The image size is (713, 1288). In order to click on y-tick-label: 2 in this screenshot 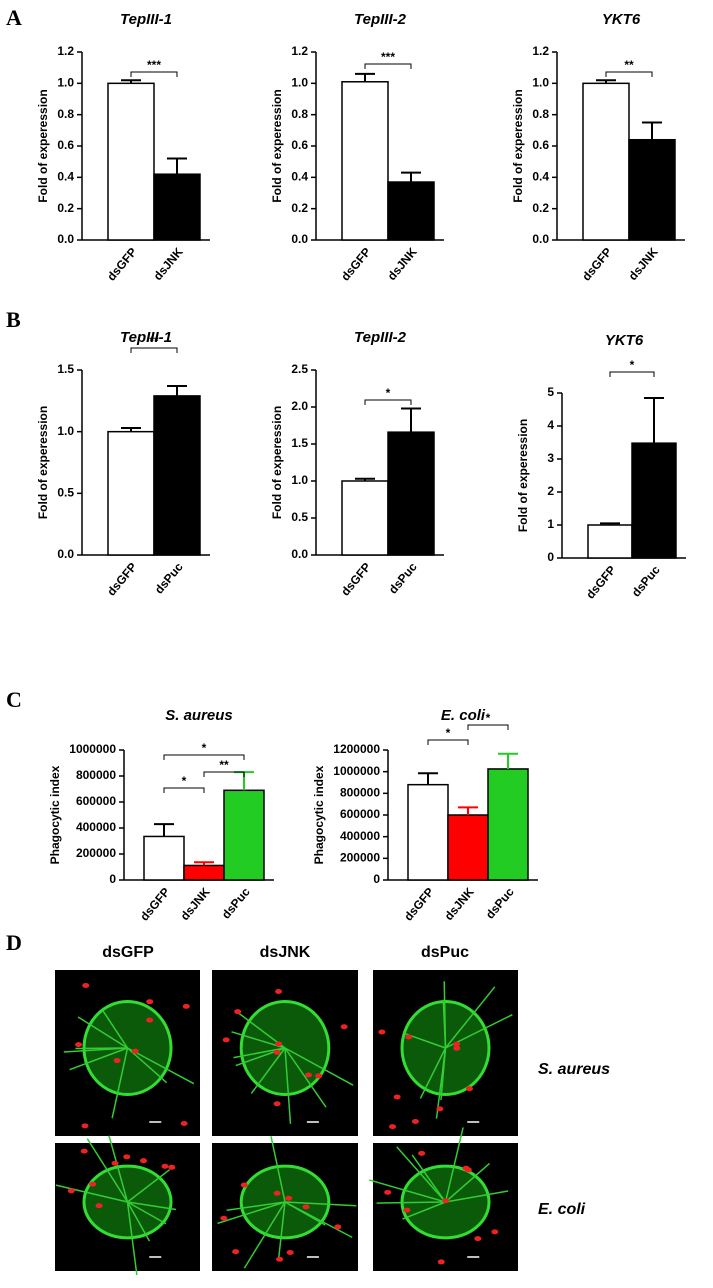, I will do `click(550, 491)`.